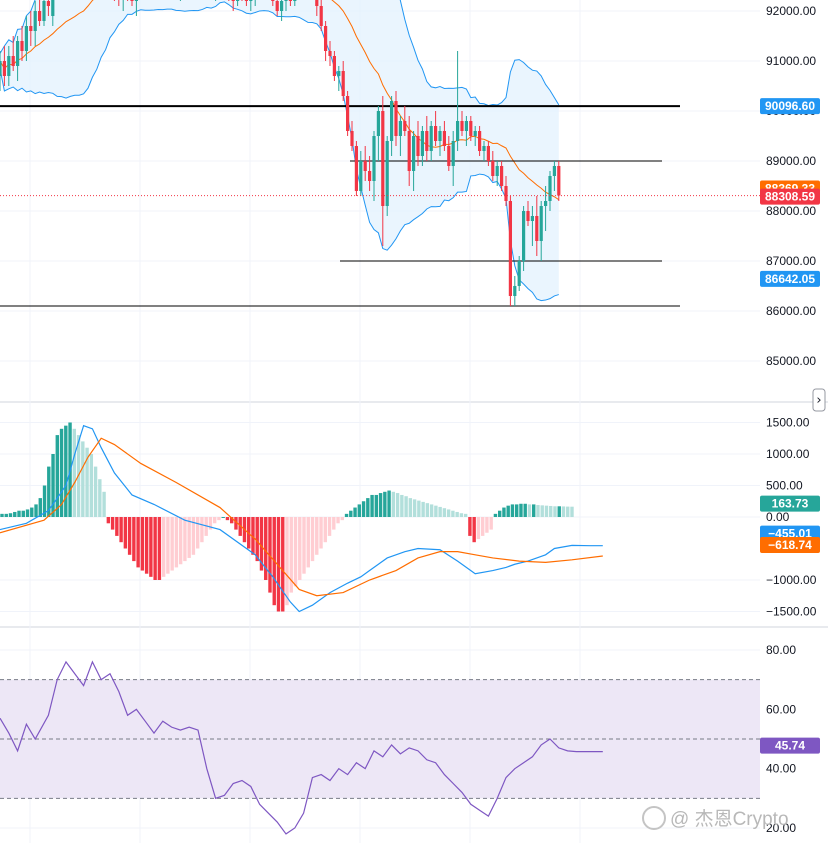  Describe the element at coordinates (781, 828) in the screenshot. I see `y-tick-label: 20.00` at that location.